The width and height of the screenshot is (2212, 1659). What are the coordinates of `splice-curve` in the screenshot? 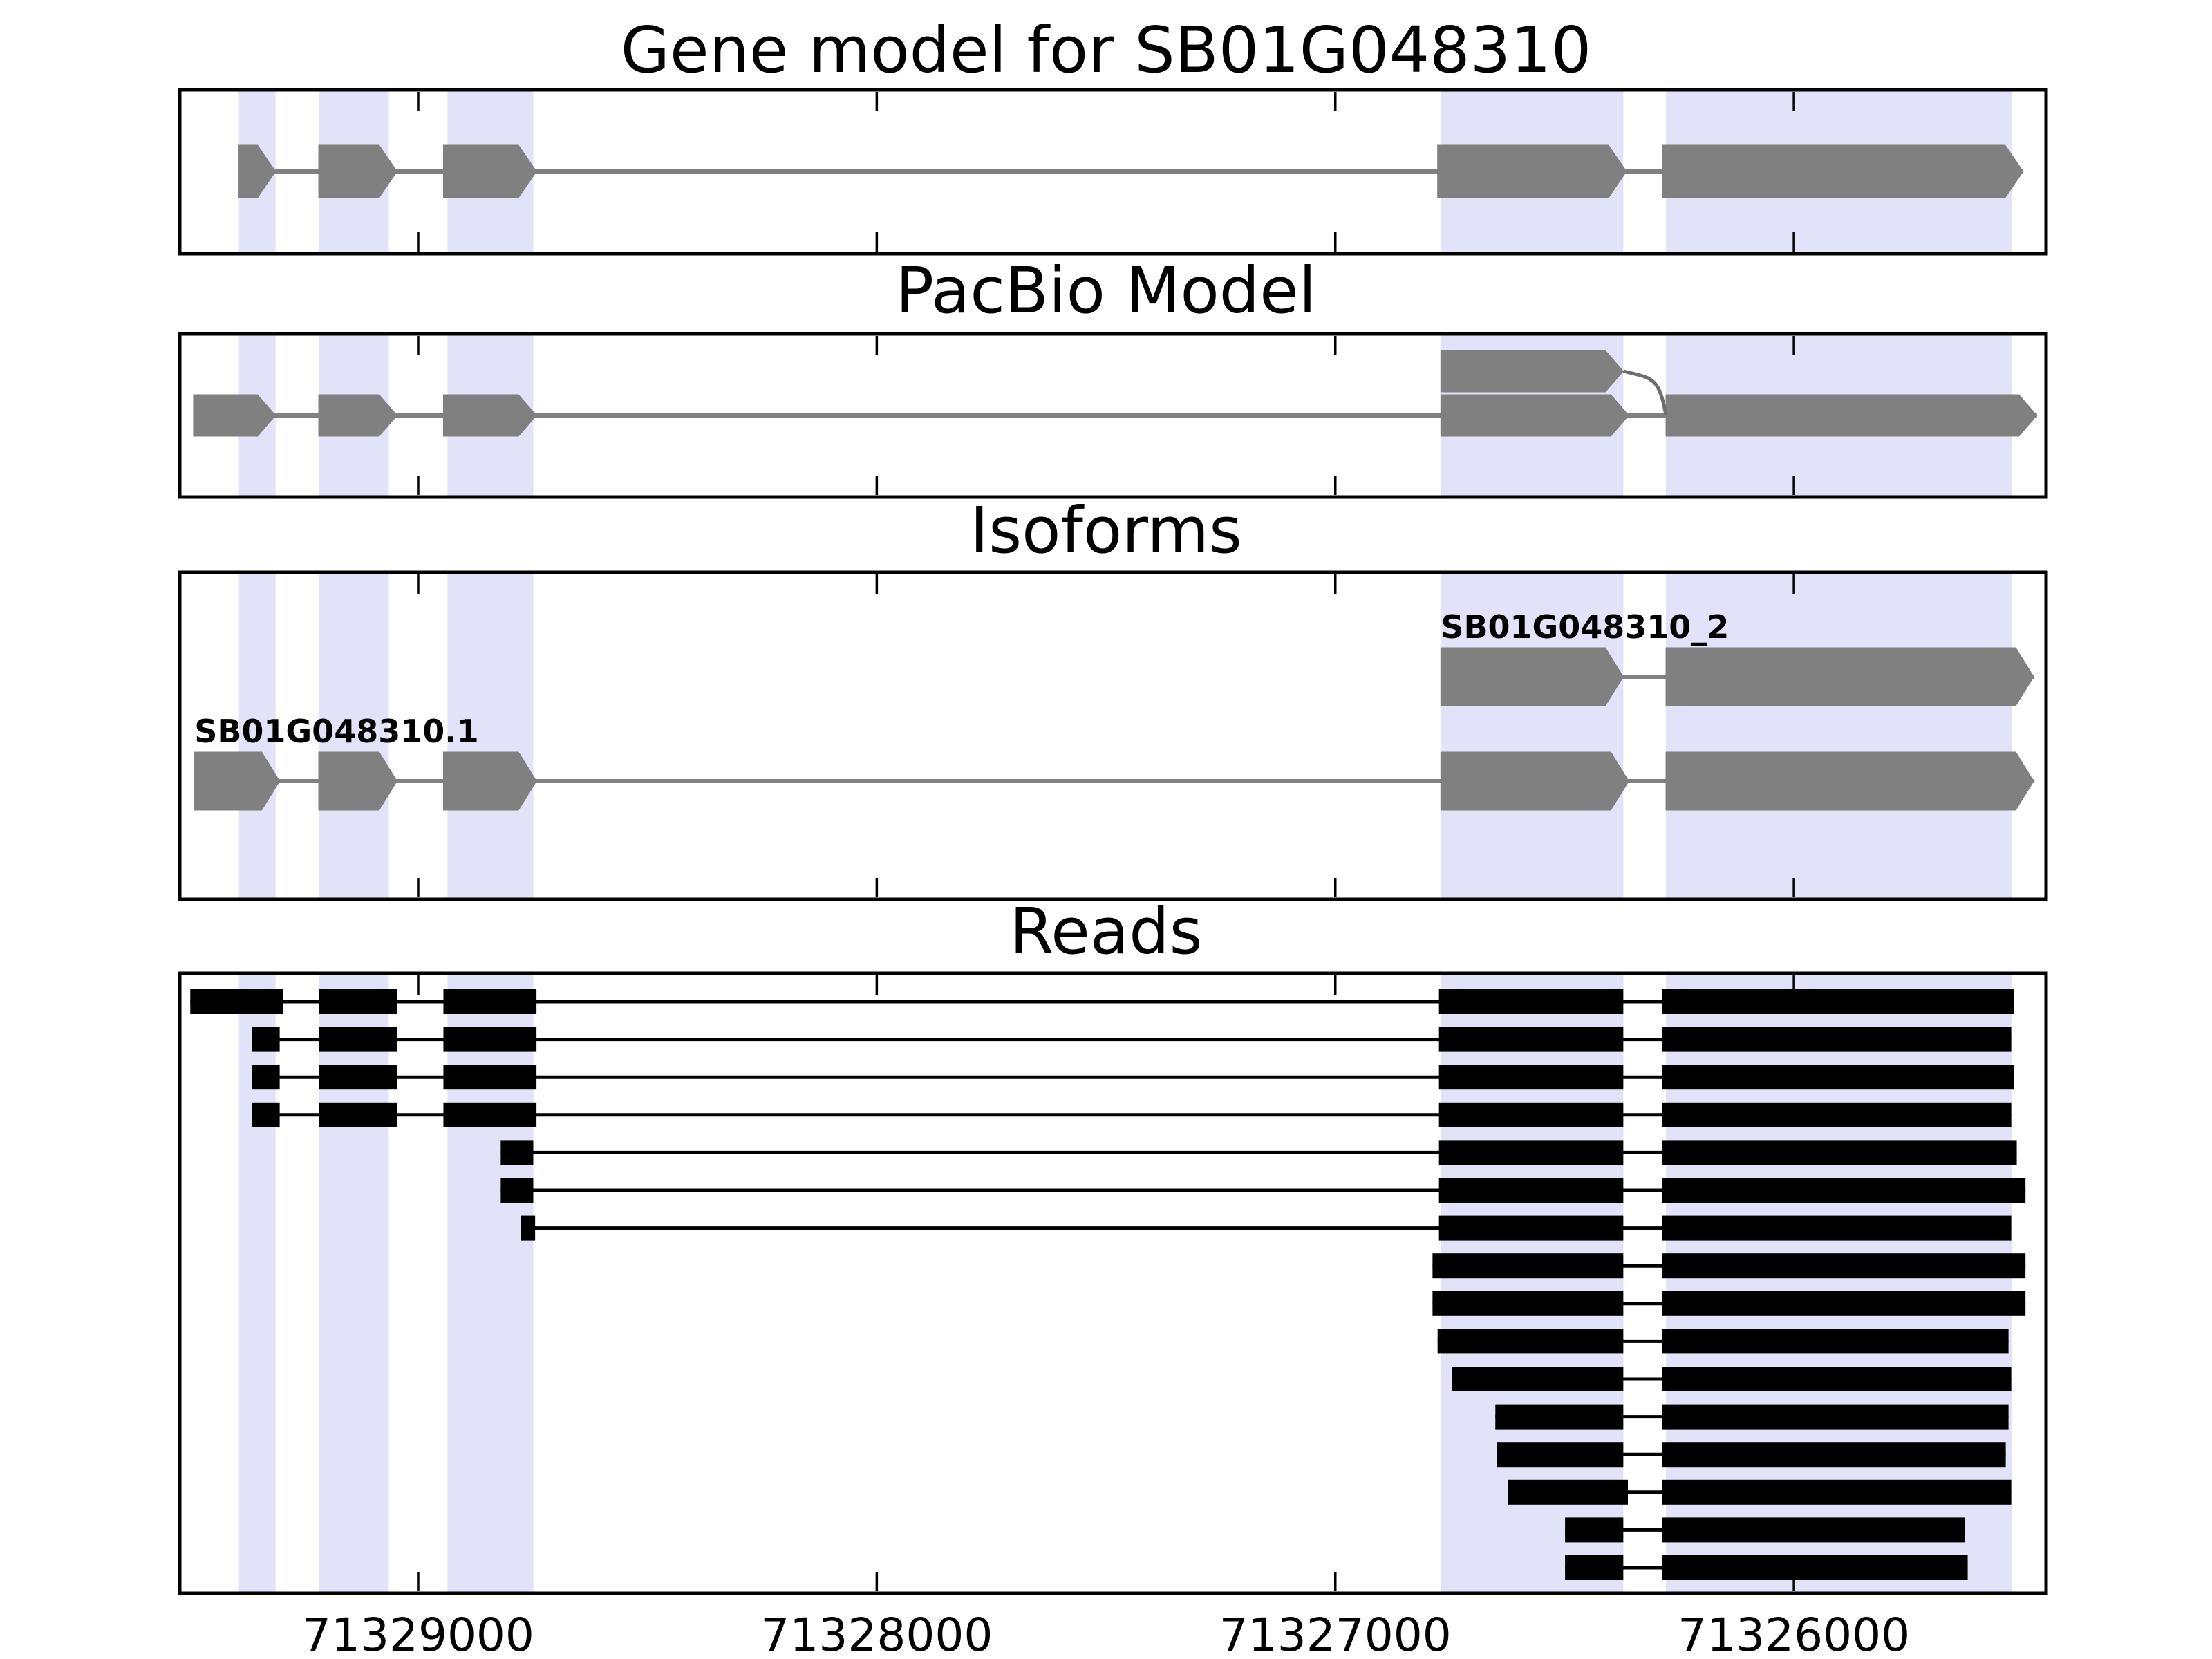 It's located at (1645, 392).